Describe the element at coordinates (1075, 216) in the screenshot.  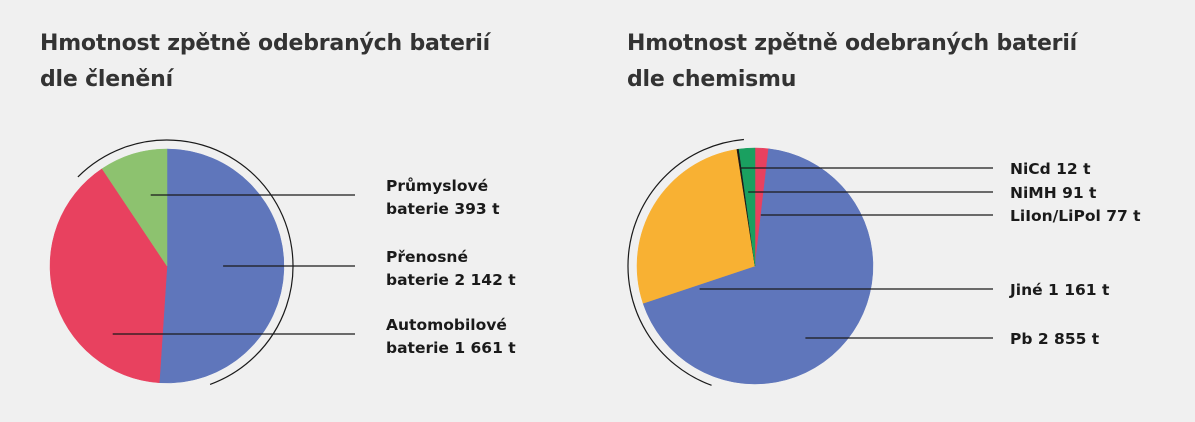
I see `label-liion-lipol-77-t: LiIon/LiPol 77 t` at that location.